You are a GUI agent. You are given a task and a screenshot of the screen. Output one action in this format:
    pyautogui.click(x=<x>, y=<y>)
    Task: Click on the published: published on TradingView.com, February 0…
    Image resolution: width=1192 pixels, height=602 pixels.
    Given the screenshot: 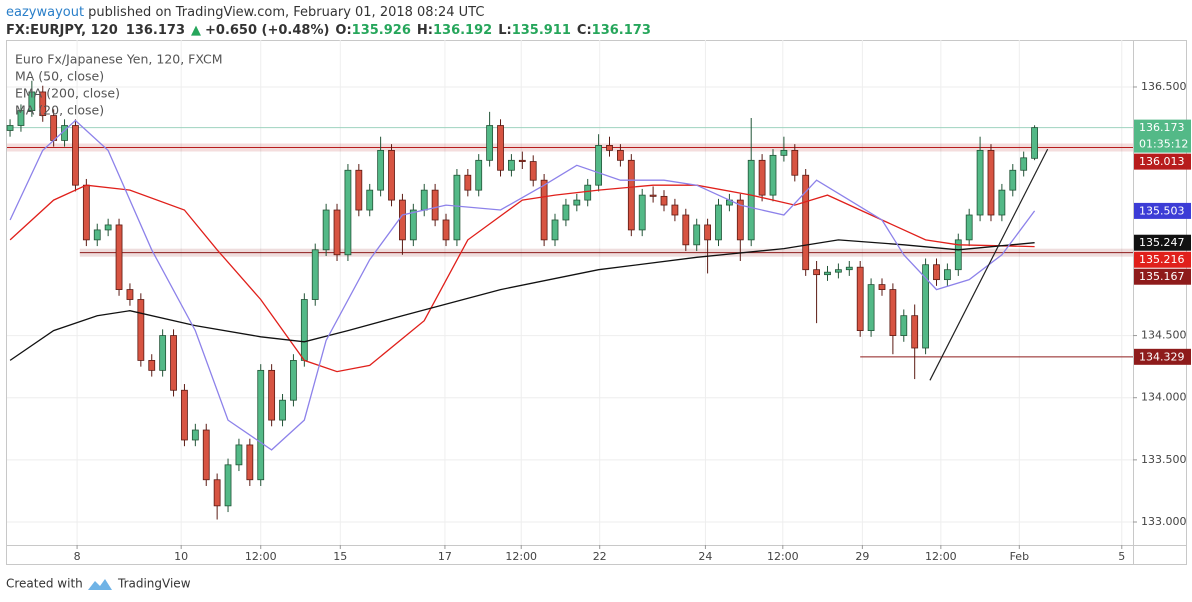 What is the action you would take?
    pyautogui.click(x=286, y=12)
    